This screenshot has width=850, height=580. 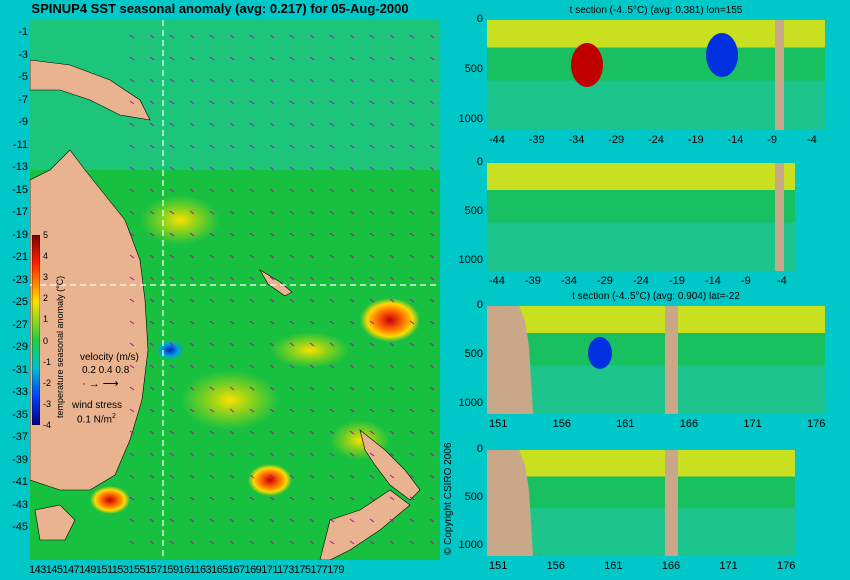 I want to click on lat-tick-label: -7, so click(x=23, y=99).